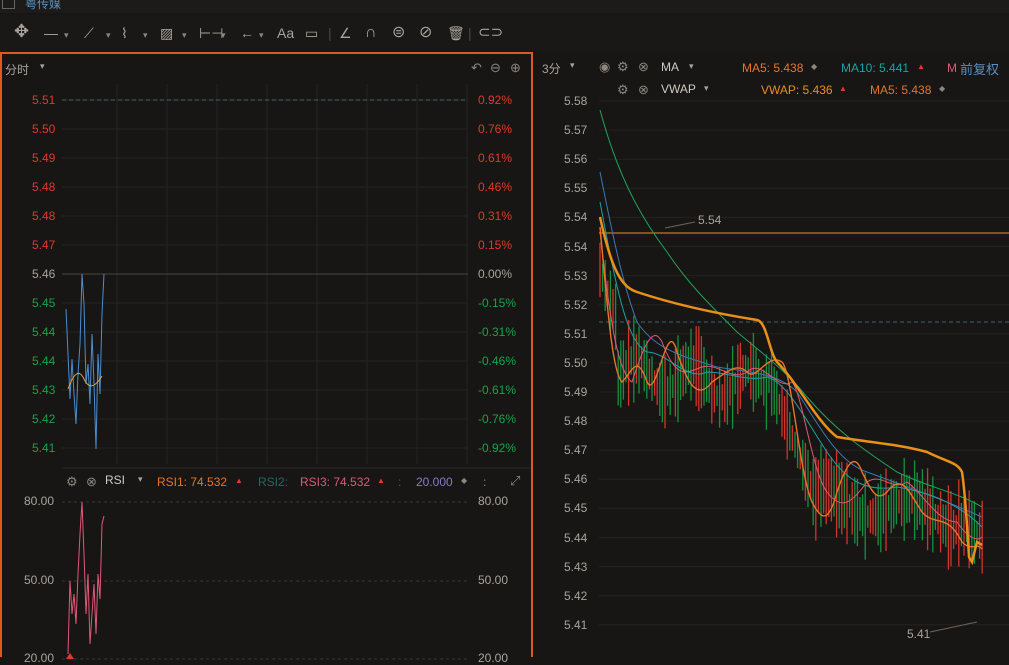 The image size is (1009, 665). What do you see at coordinates (495, 274) in the screenshot?
I see `percent-tick-label: 0.00%` at bounding box center [495, 274].